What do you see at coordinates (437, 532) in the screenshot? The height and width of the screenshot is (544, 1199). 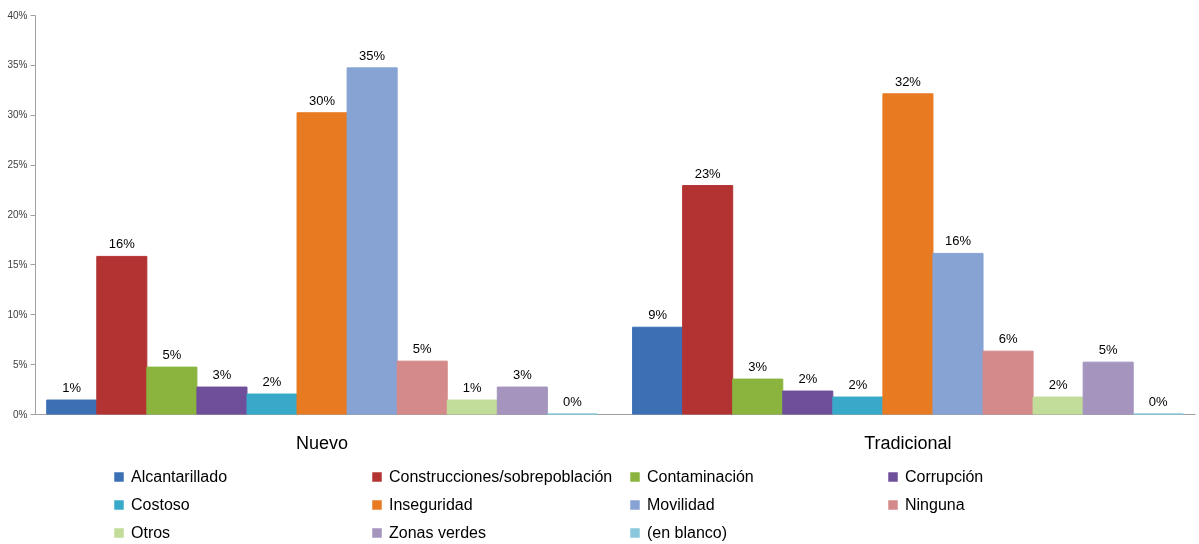 I see `legend-label: Zonas verdes` at bounding box center [437, 532].